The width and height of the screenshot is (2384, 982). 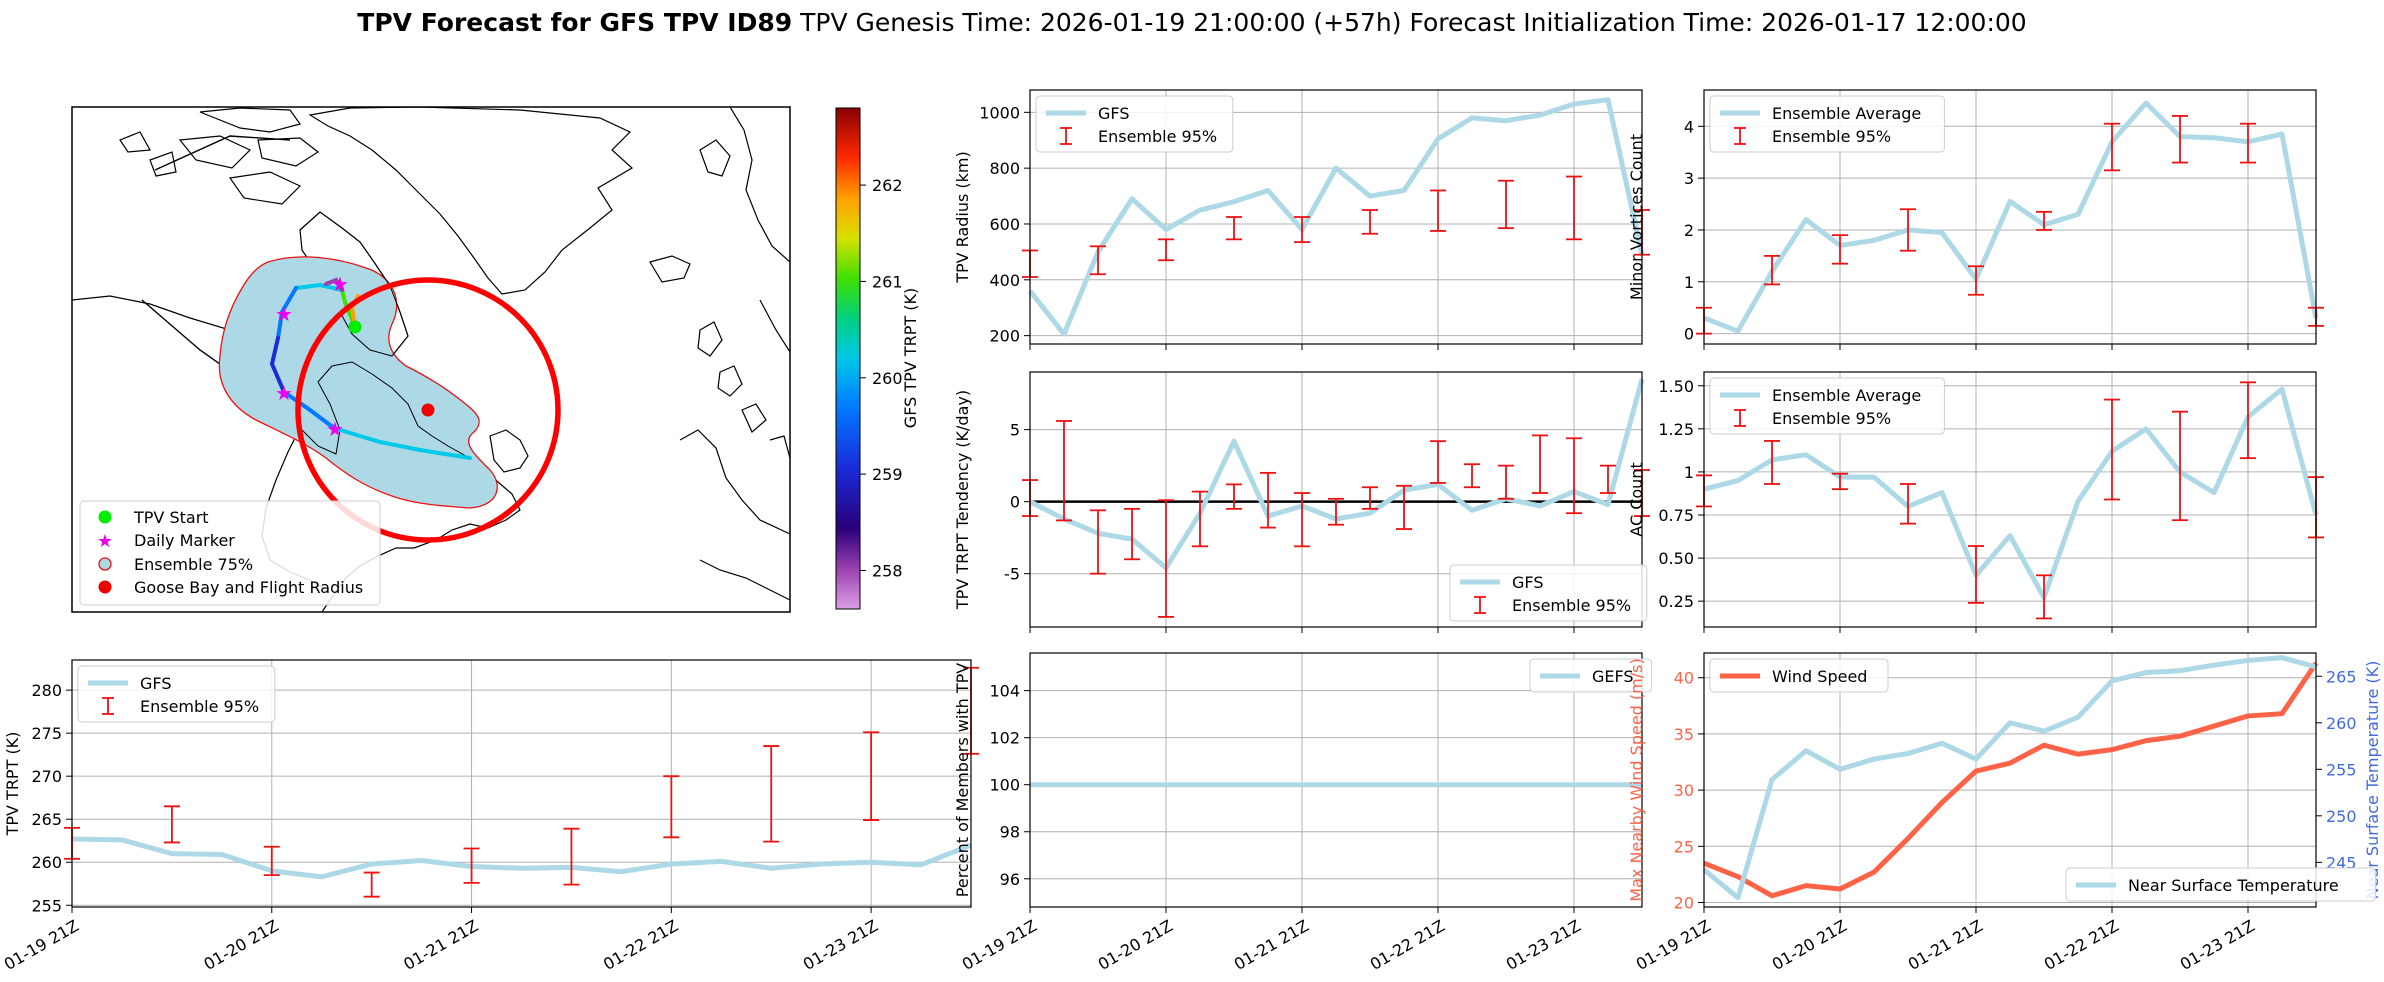 I want to click on y-axis-label: Percent of Members with TPV, so click(x=962, y=780).